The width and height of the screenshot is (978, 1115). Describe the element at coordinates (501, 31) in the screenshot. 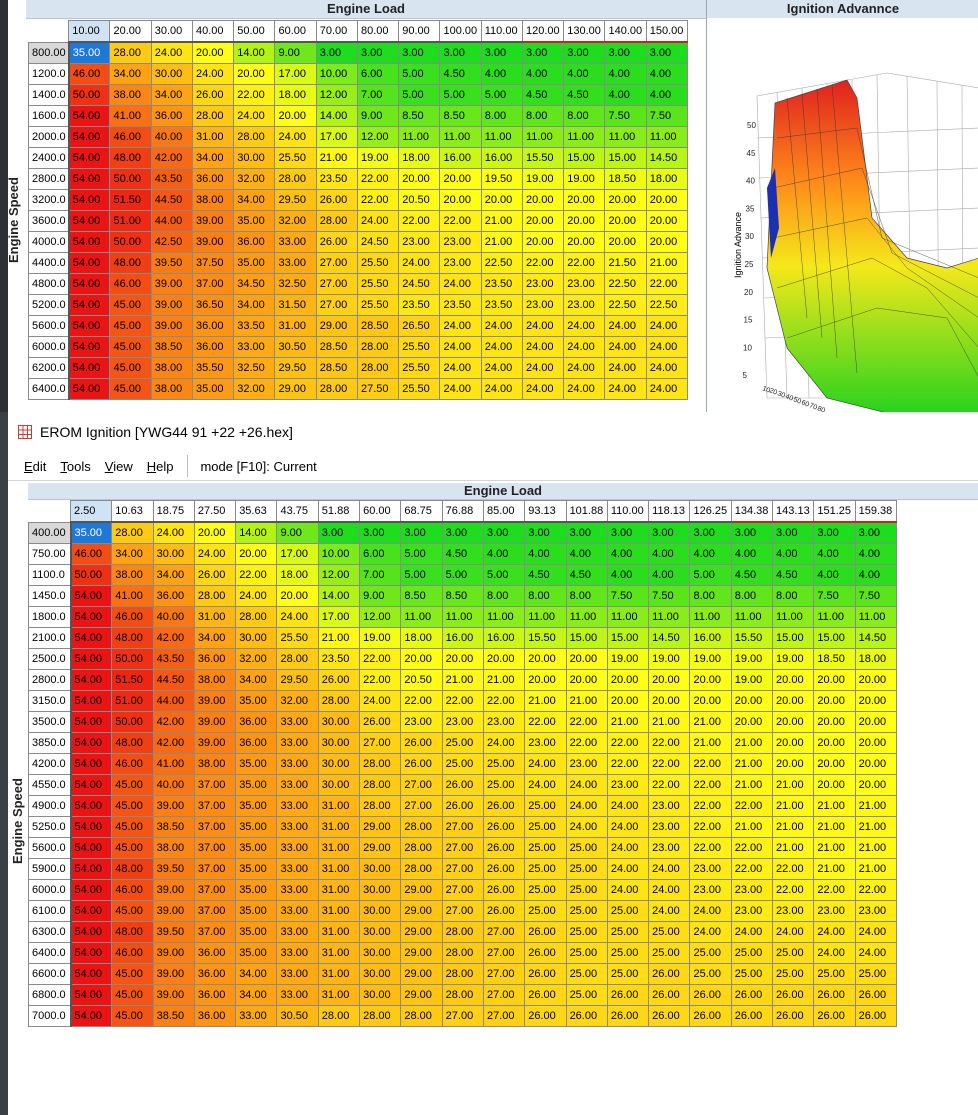

I see `column-header: 110.00` at that location.